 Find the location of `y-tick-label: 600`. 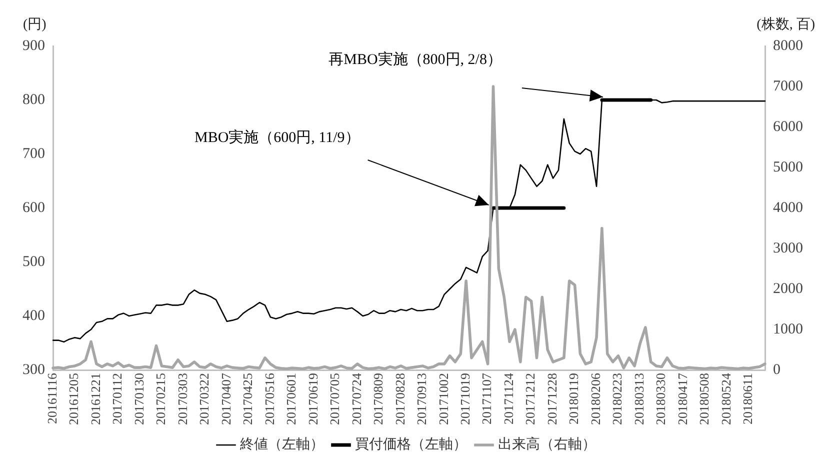

y-tick-label: 600 is located at coordinates (33, 208).